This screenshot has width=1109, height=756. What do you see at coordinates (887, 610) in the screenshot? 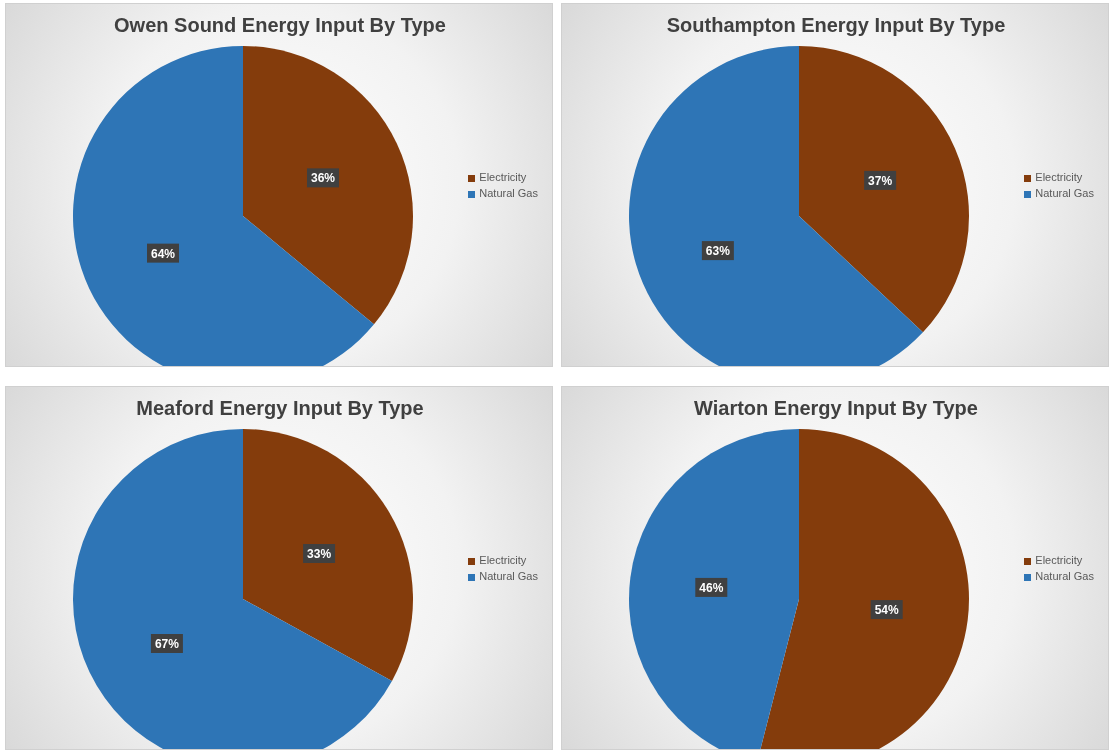
I see `data-label: 54%` at bounding box center [887, 610].